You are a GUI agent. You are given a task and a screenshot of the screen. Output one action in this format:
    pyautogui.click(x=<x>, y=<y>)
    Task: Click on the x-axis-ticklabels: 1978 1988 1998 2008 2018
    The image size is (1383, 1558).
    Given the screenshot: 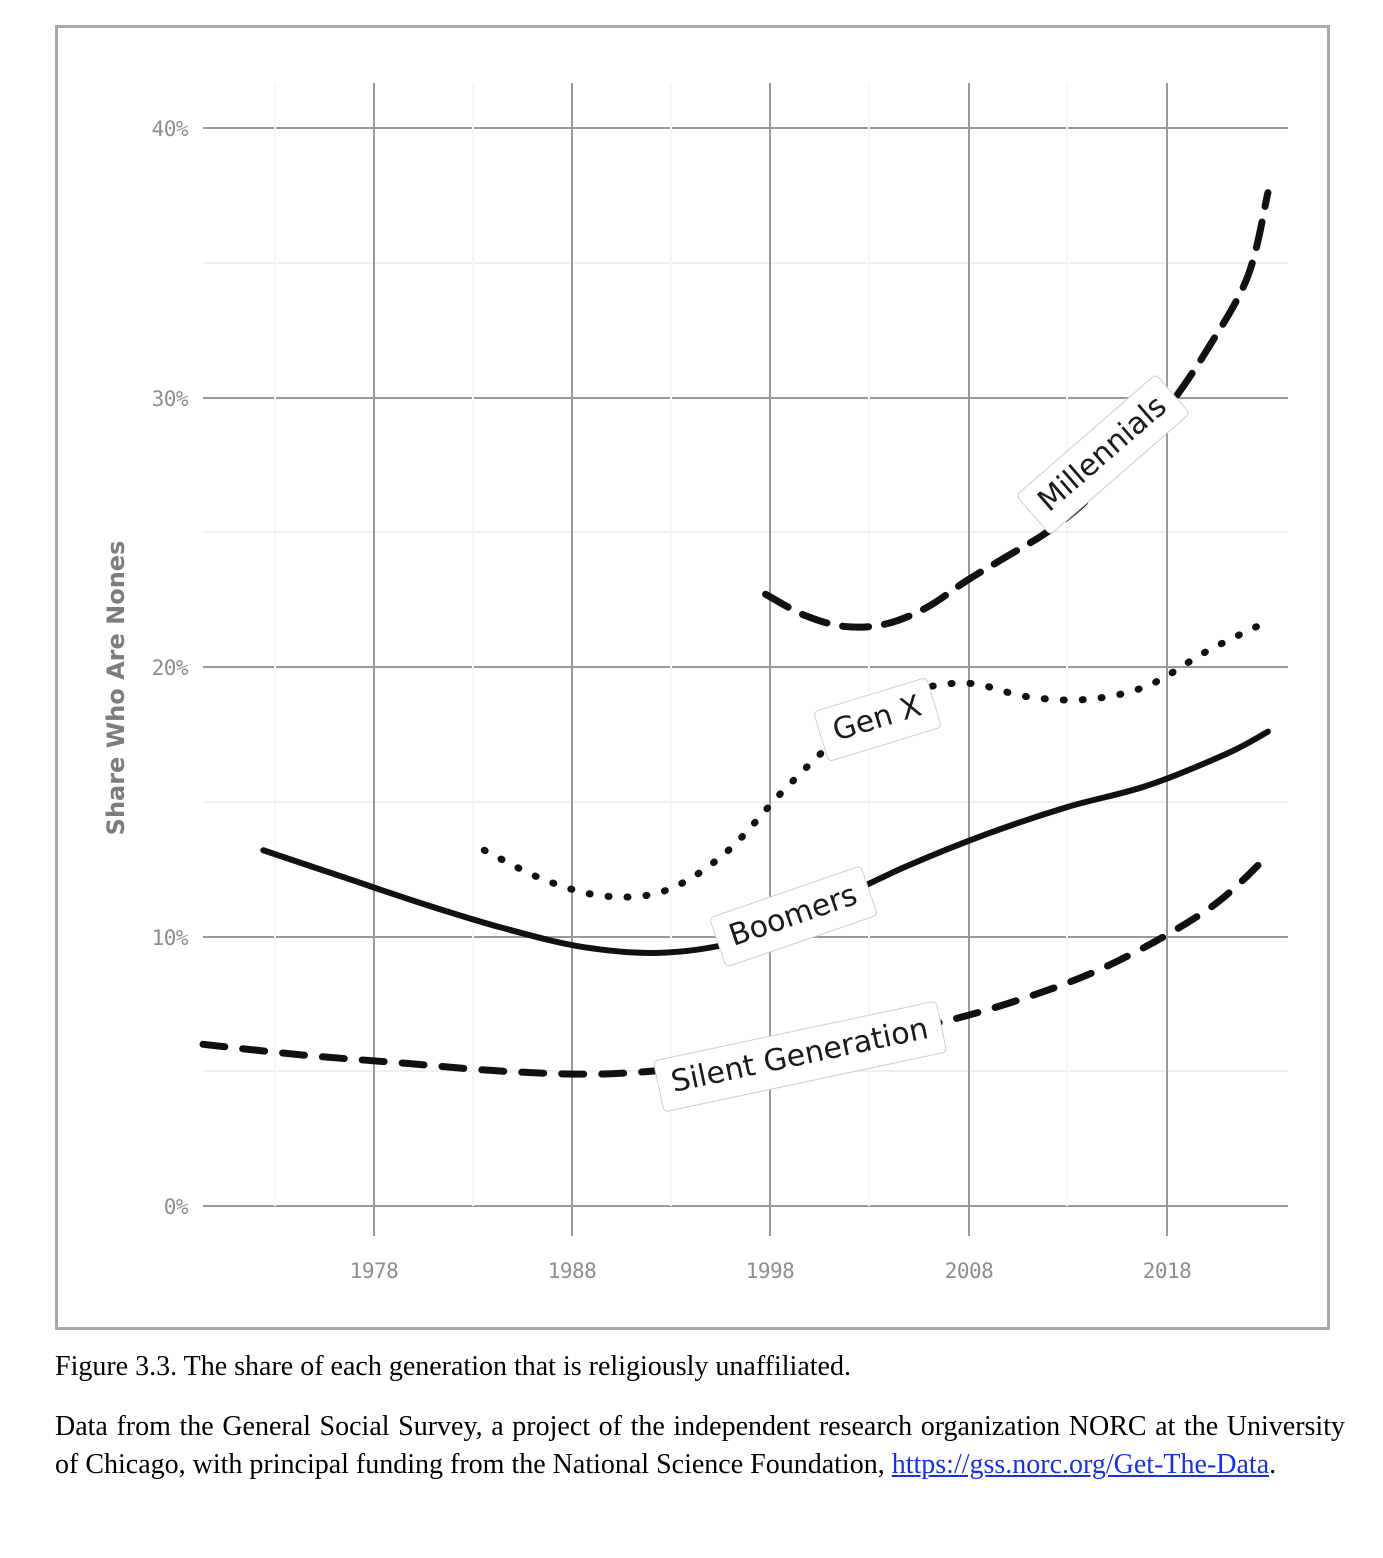 What is the action you would take?
    pyautogui.click(x=771, y=1271)
    